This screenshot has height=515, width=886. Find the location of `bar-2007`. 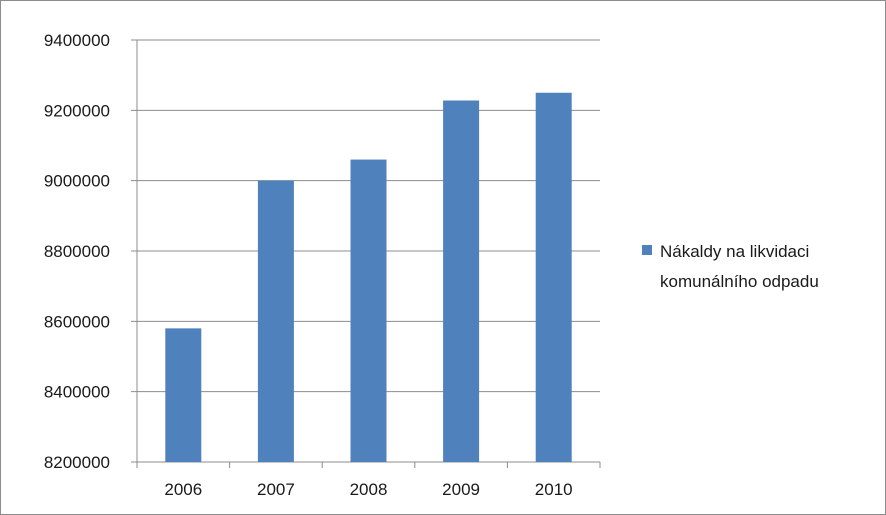

bar-2007 is located at coordinates (275, 321).